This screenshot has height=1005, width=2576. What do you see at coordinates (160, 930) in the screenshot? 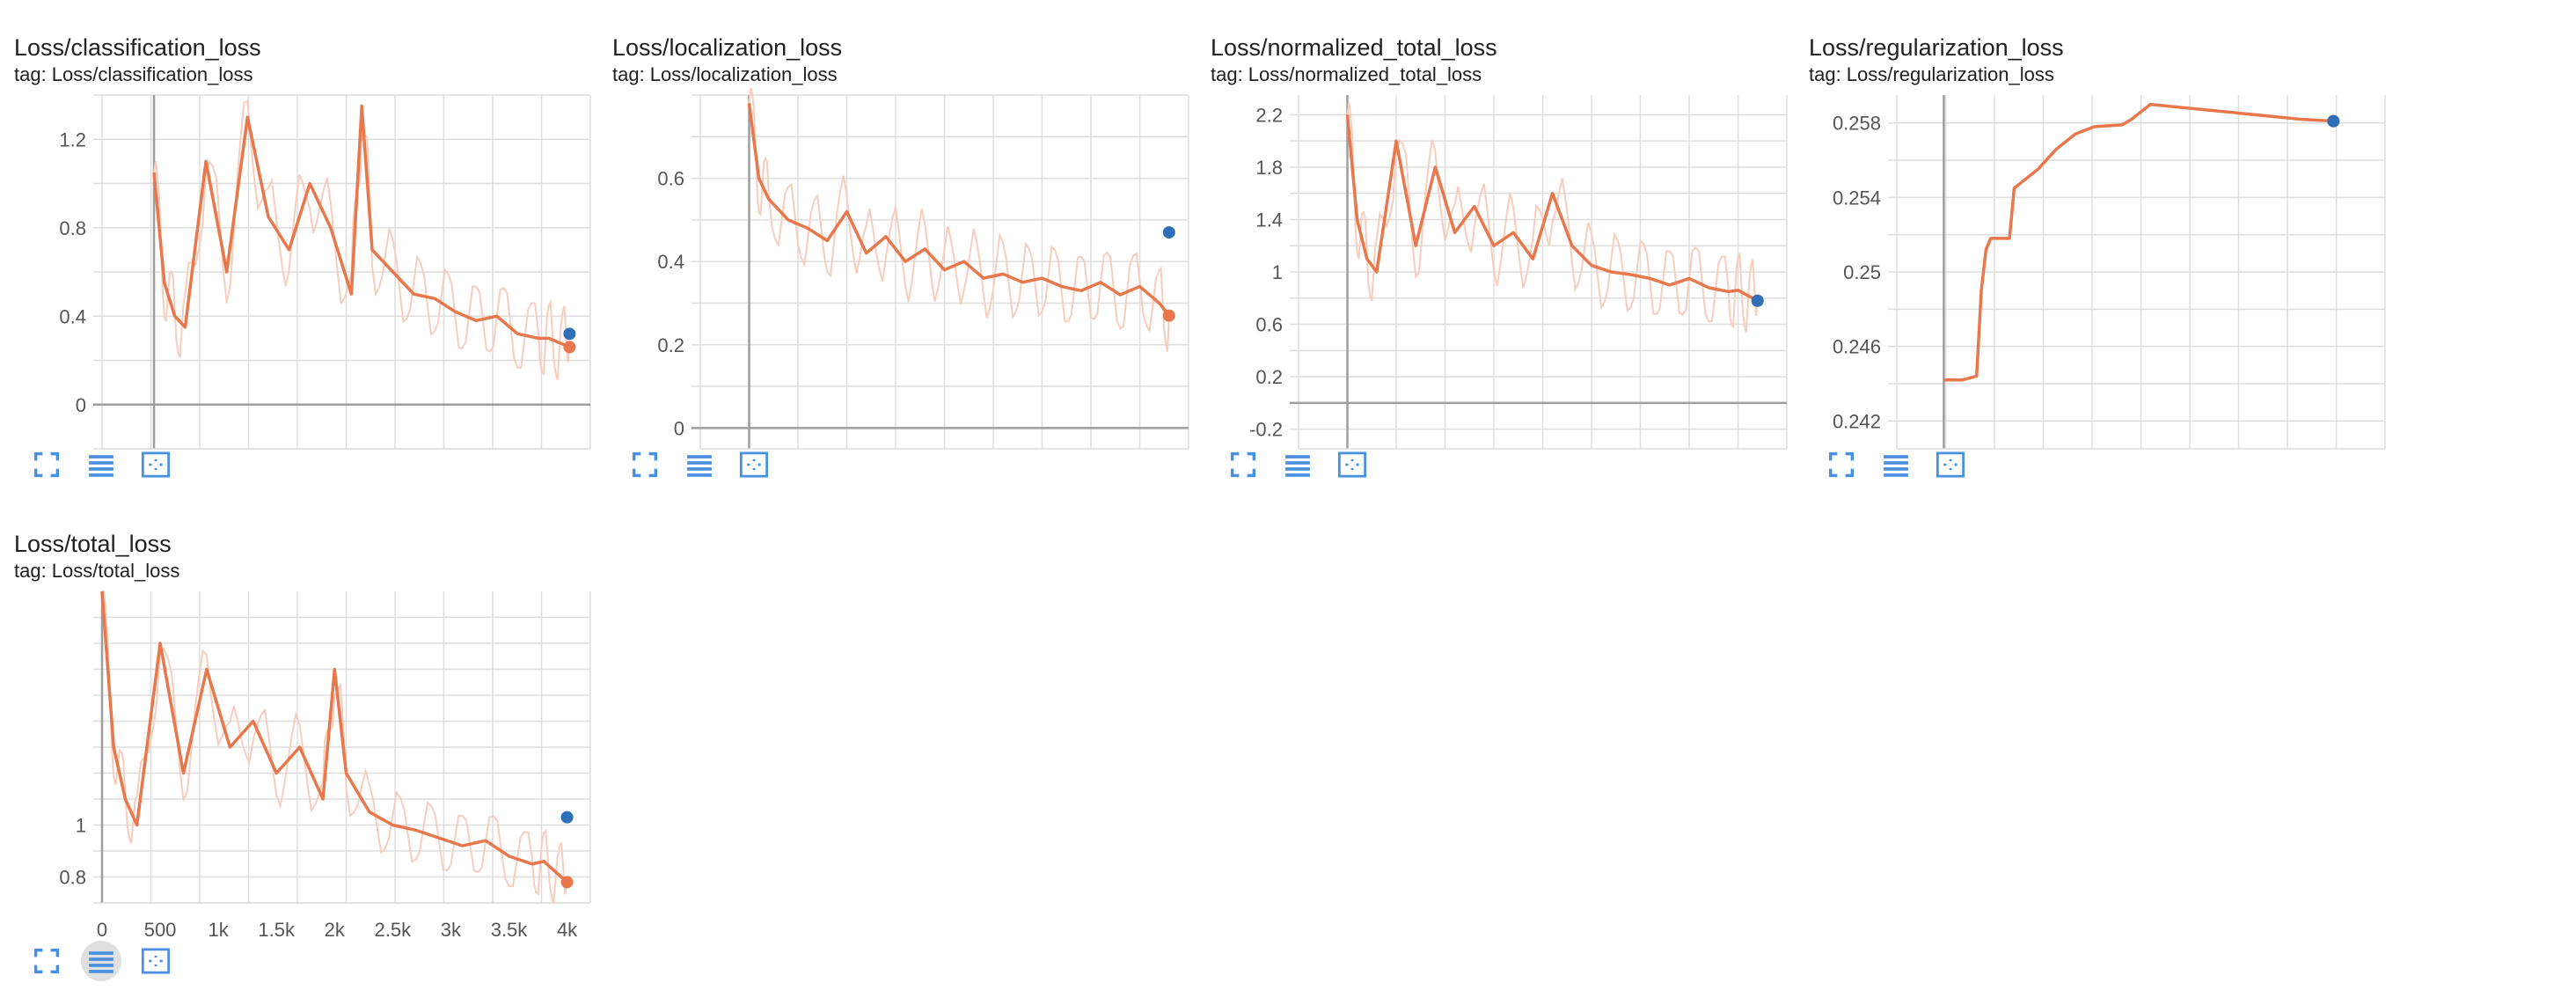
I see `x-tick-label: 500` at bounding box center [160, 930].